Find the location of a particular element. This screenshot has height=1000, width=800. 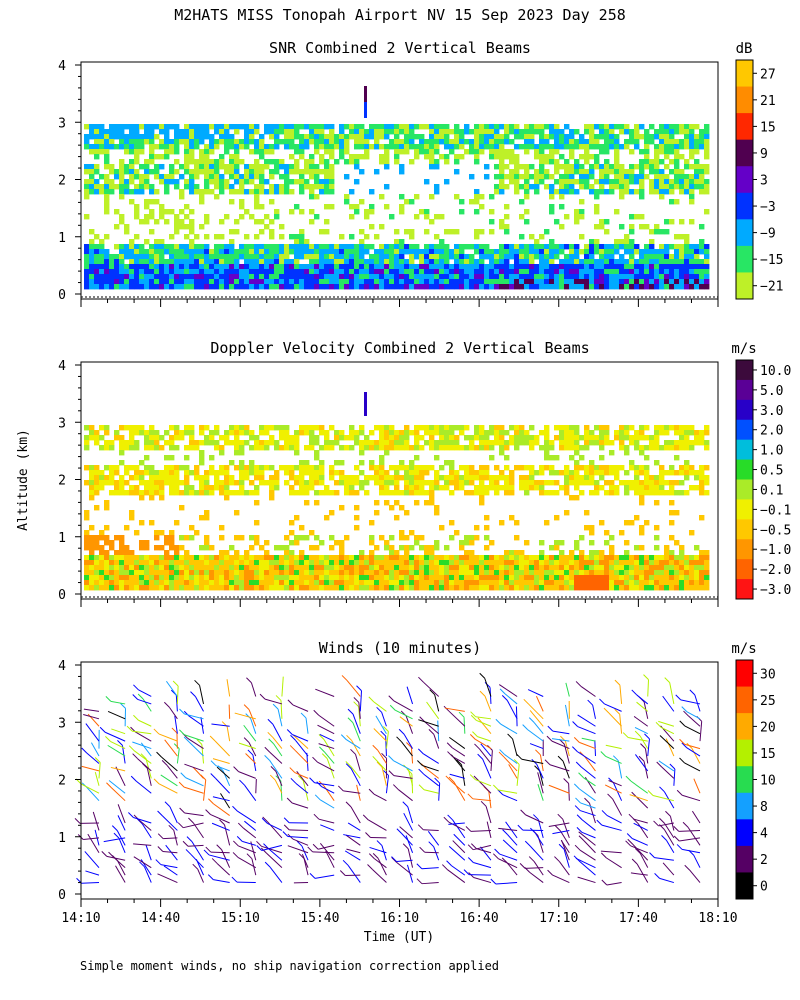

colorbar-swatch is located at coordinates (744, 450).